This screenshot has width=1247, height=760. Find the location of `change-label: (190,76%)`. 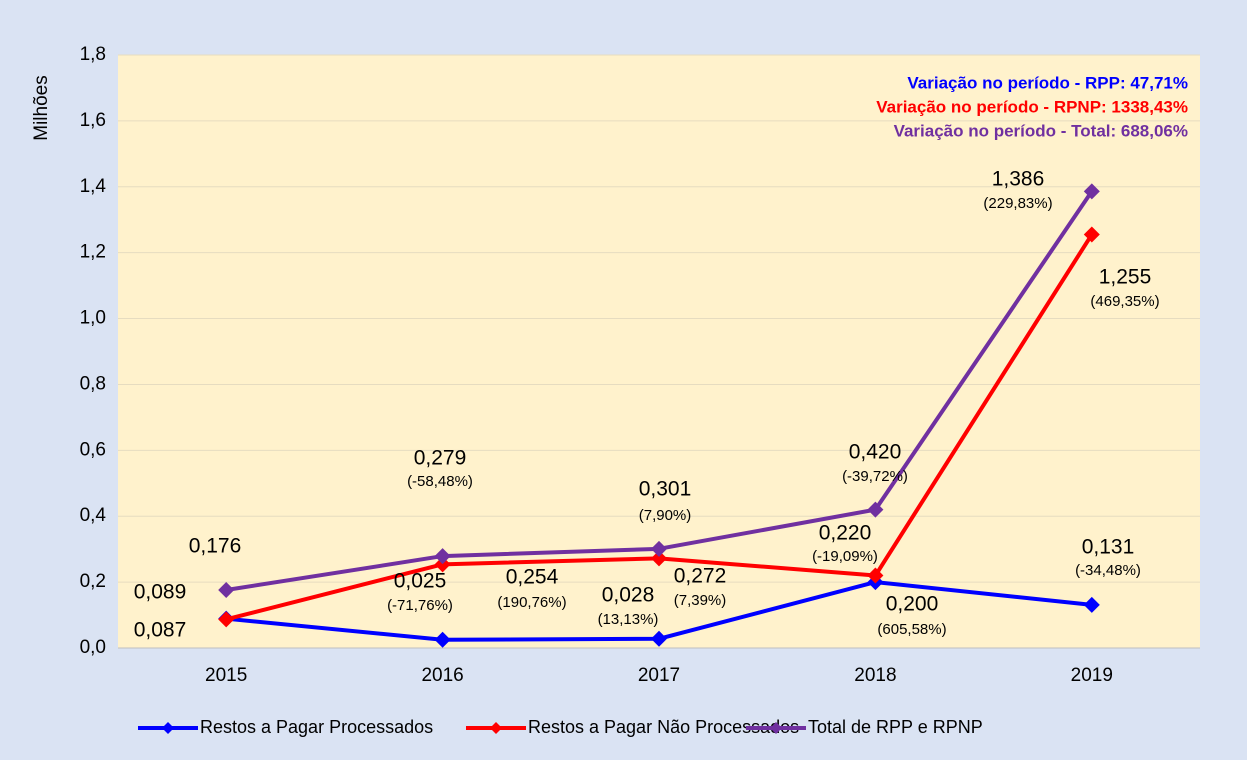

change-label: (190,76%) is located at coordinates (531, 602).